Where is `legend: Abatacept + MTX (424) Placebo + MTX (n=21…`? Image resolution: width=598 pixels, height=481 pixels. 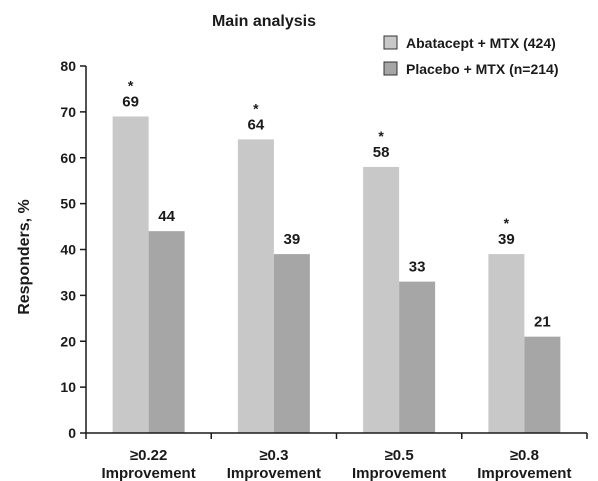 legend: Abatacept + MTX (424) Placebo + MTX (n=21… is located at coordinates (471, 56).